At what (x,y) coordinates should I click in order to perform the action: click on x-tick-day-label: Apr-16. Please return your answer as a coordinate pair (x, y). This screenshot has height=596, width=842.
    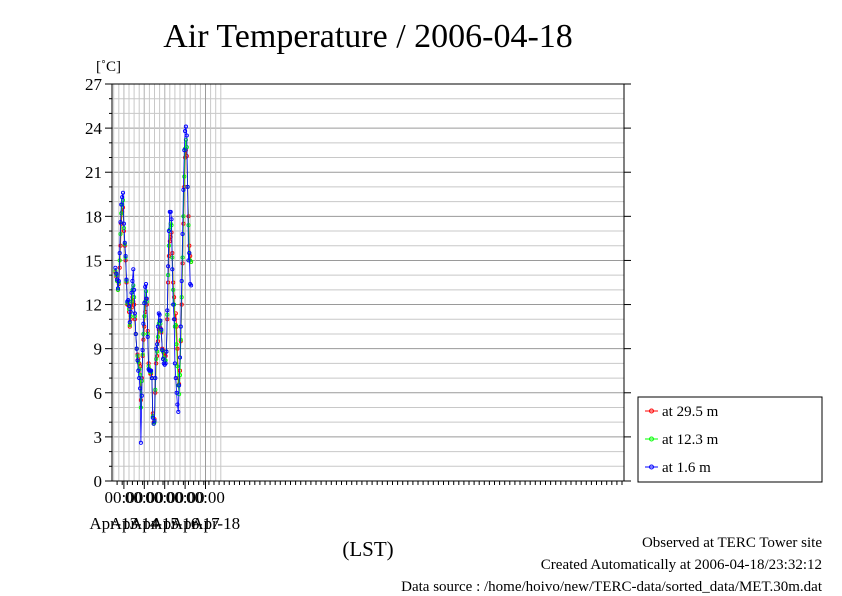
    Looking at the image, I should click on (175, 523).